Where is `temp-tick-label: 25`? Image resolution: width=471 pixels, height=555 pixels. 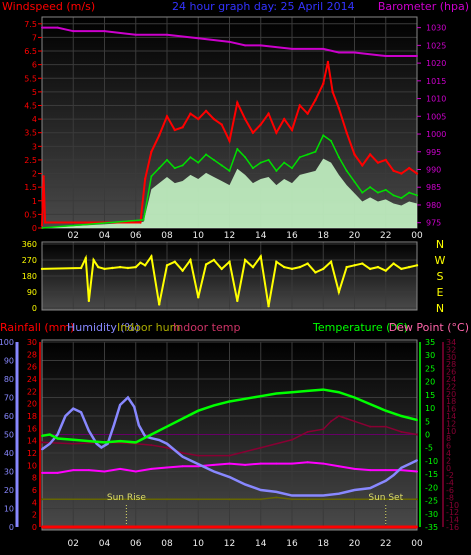
temp-tick-label: 25 is located at coordinates (430, 368).